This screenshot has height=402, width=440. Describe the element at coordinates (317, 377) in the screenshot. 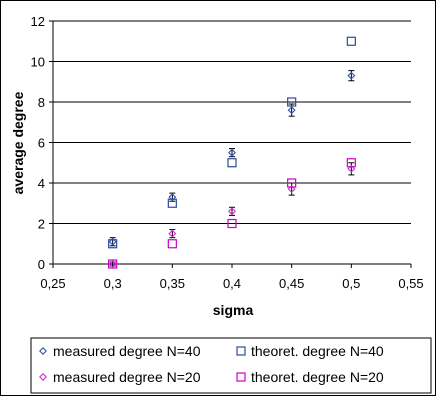

I see `legend-label: theoret. degree N=20` at that location.